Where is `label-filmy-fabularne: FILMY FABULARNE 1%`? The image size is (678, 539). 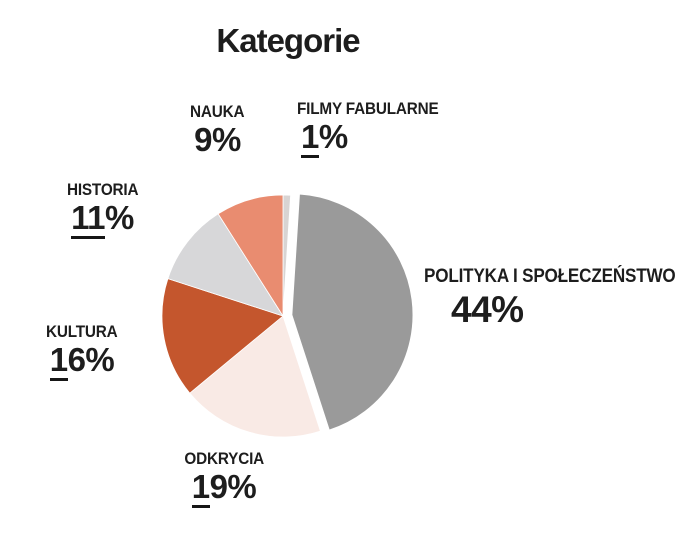
label-filmy-fabularne: FILMY FABULARNE 1% is located at coordinates (387, 128).